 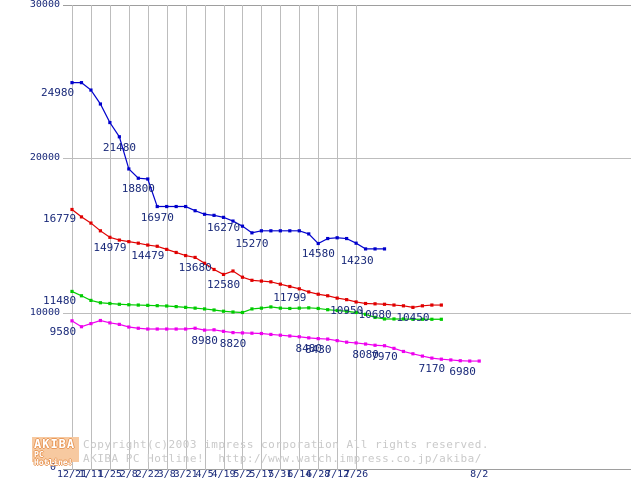 I want to click on red-series-label-14479: 14479, so click(x=148, y=256).